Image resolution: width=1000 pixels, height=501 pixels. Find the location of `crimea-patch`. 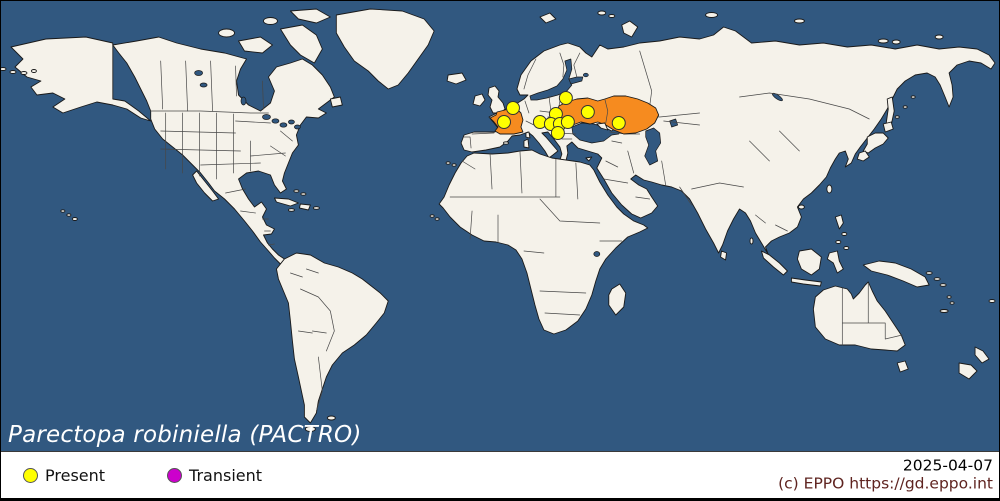

crimea-patch is located at coordinates (602, 126).